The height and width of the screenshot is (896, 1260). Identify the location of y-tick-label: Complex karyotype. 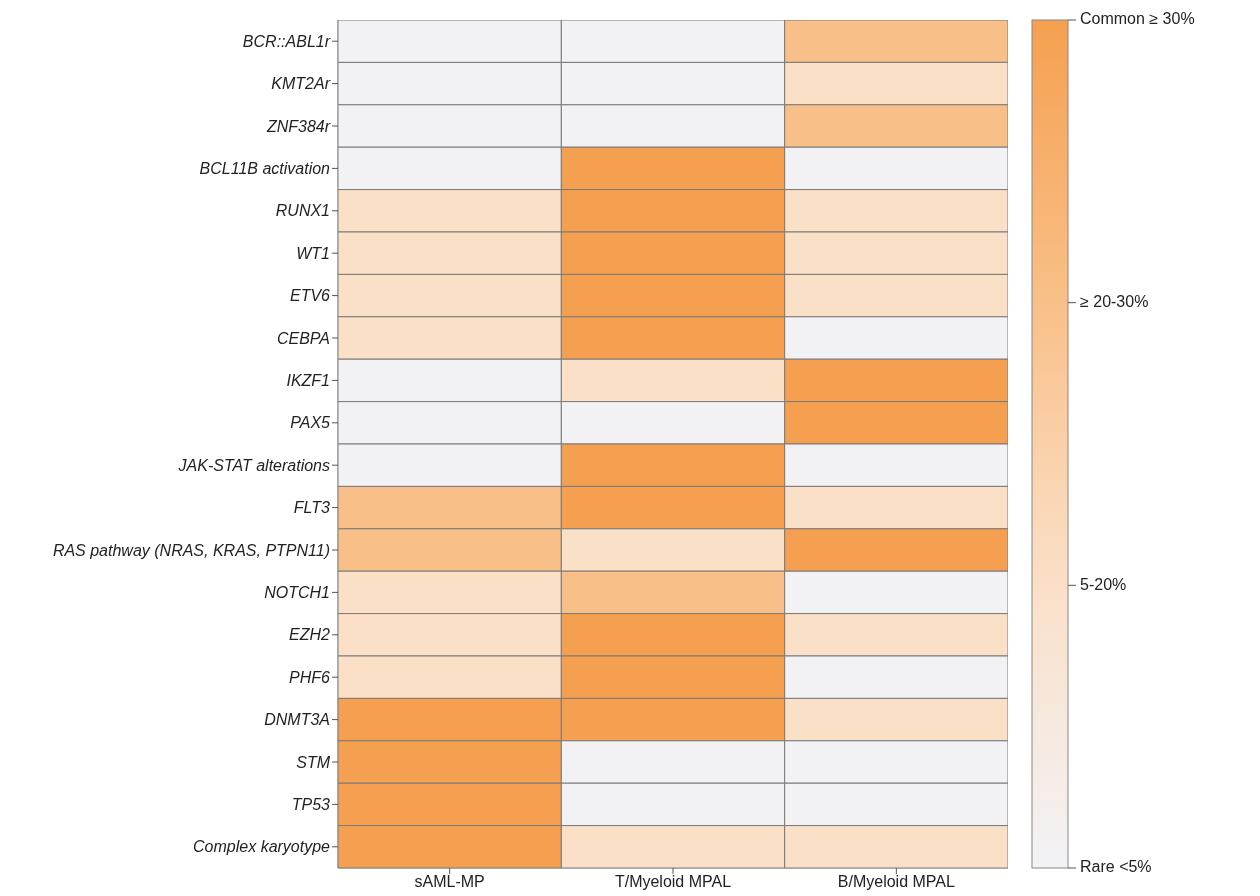
(262, 847).